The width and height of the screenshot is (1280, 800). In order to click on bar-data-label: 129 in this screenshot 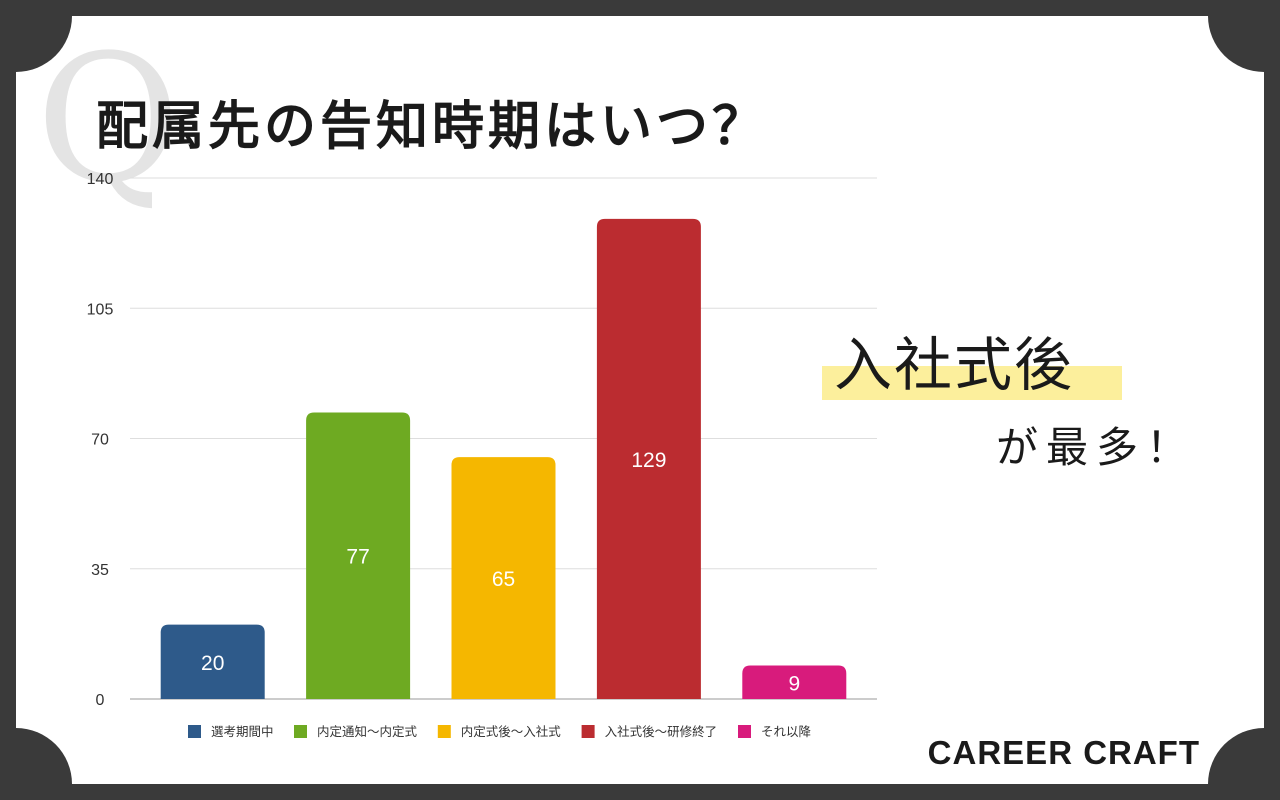, I will do `click(648, 460)`.